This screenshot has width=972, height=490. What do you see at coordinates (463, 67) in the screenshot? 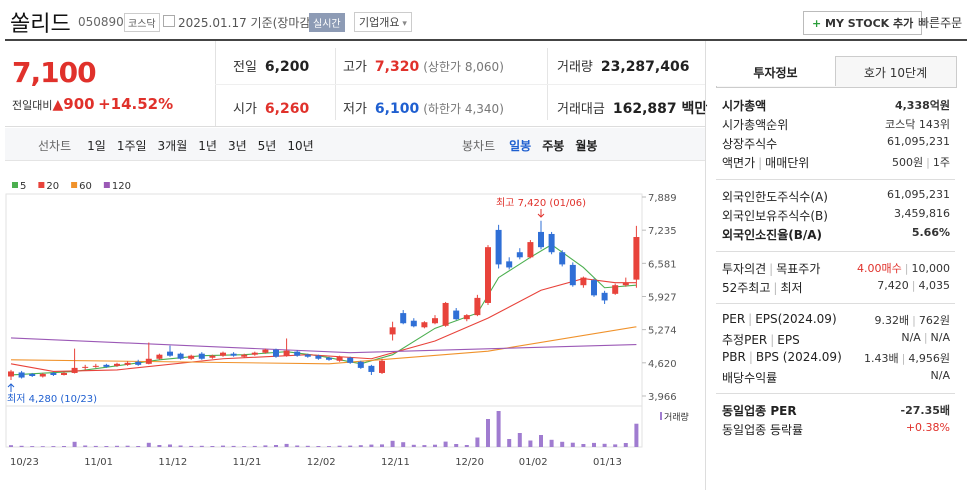
I see `quote-sub: (상한가 8,060)` at bounding box center [463, 67].